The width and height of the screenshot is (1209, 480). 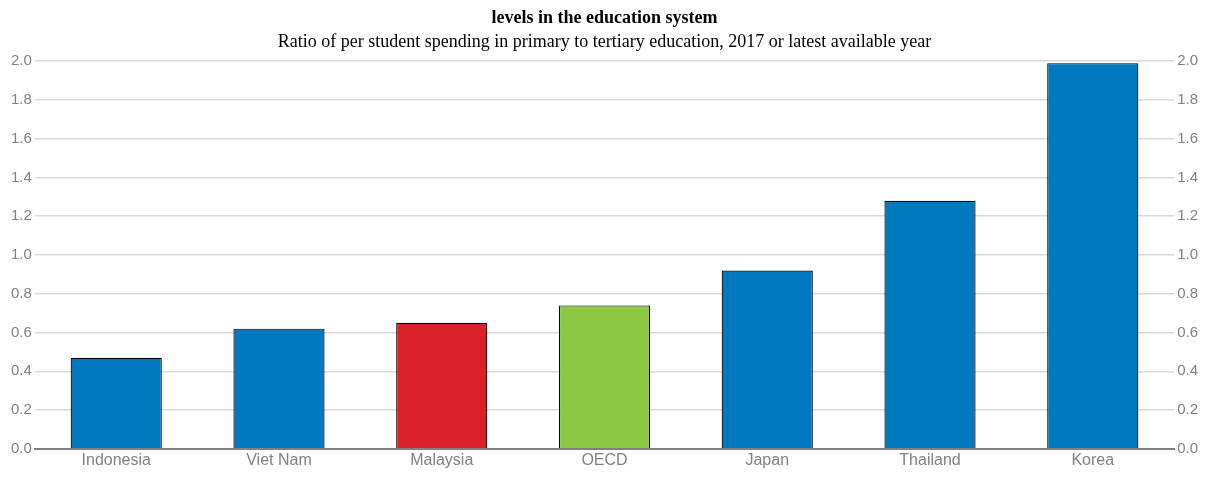 I want to click on y-tick-label: 1.2, so click(x=21, y=215).